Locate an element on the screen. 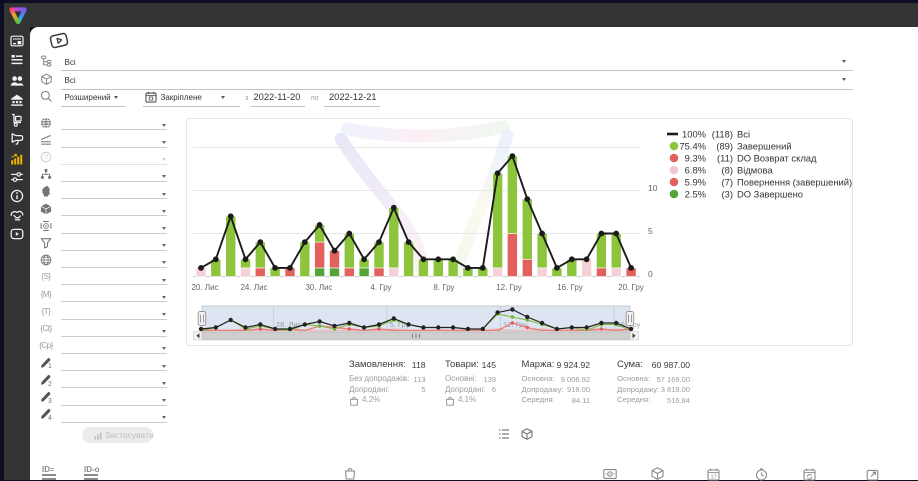 This screenshot has height=481, width=918. svg-text: 5. Гру is located at coordinates (400, 324).